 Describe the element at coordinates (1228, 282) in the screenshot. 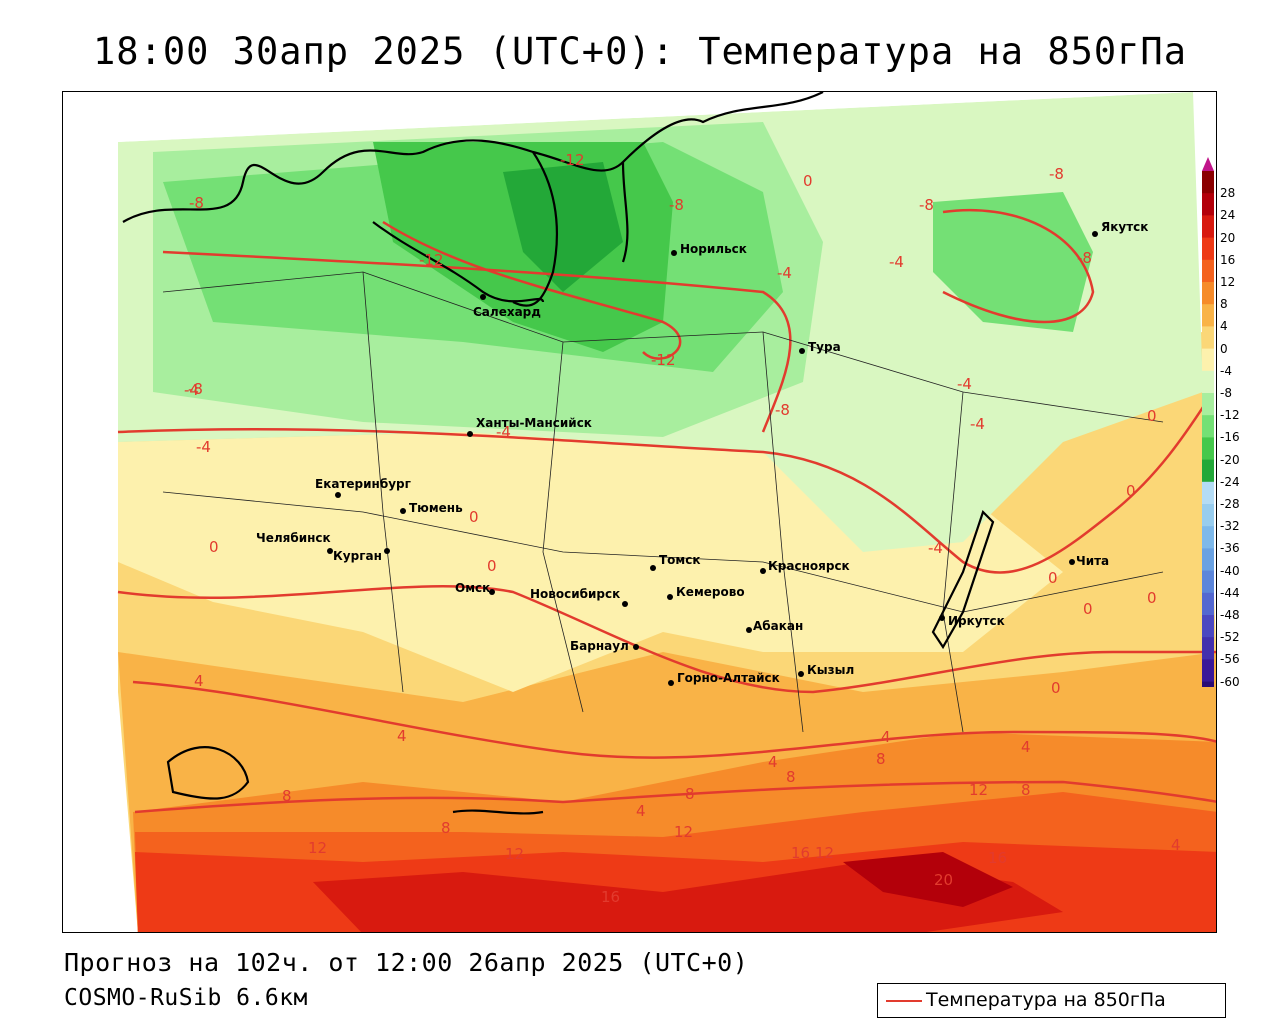

I see `scale-tick-label: 12` at that location.